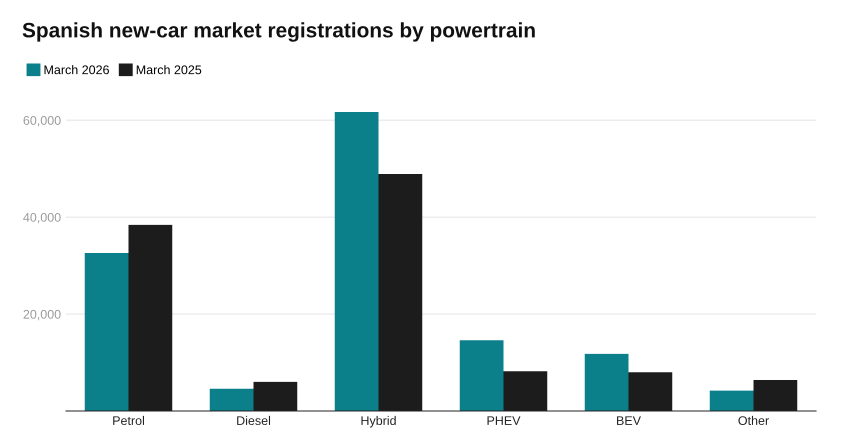 This screenshot has width=848, height=444. Describe the element at coordinates (76, 69) in the screenshot. I see `legend-label: March 2026` at that location.